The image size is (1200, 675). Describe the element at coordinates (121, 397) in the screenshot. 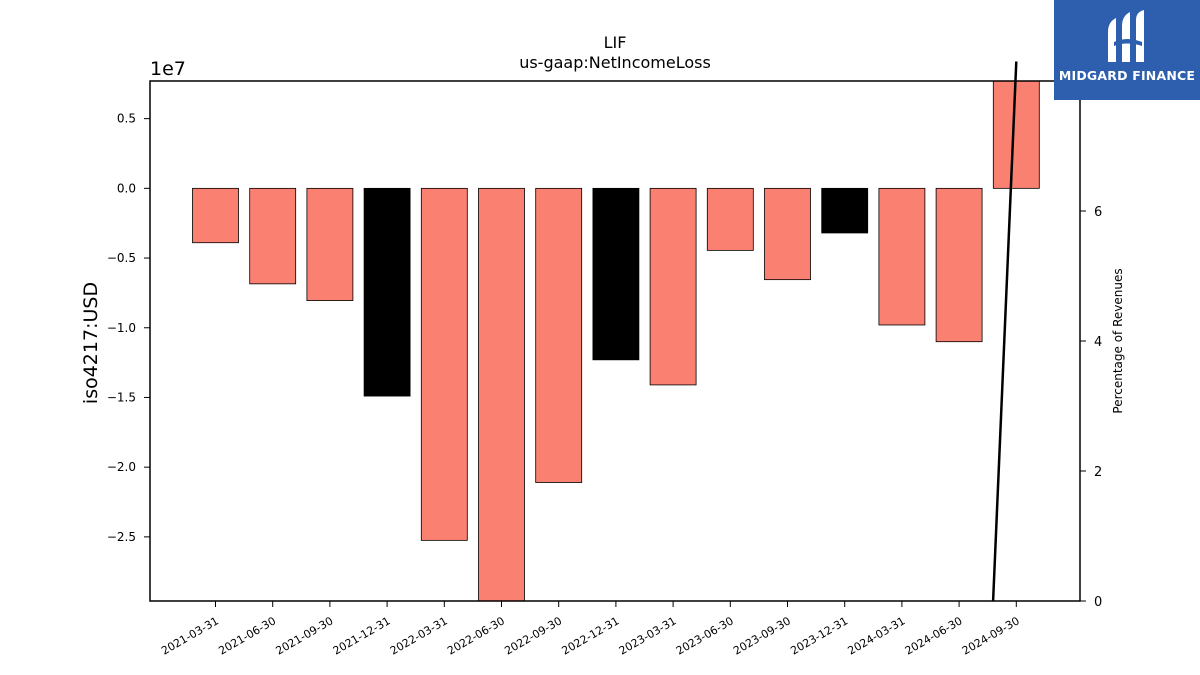

I see `y-tick-label: −1.5` at that location.